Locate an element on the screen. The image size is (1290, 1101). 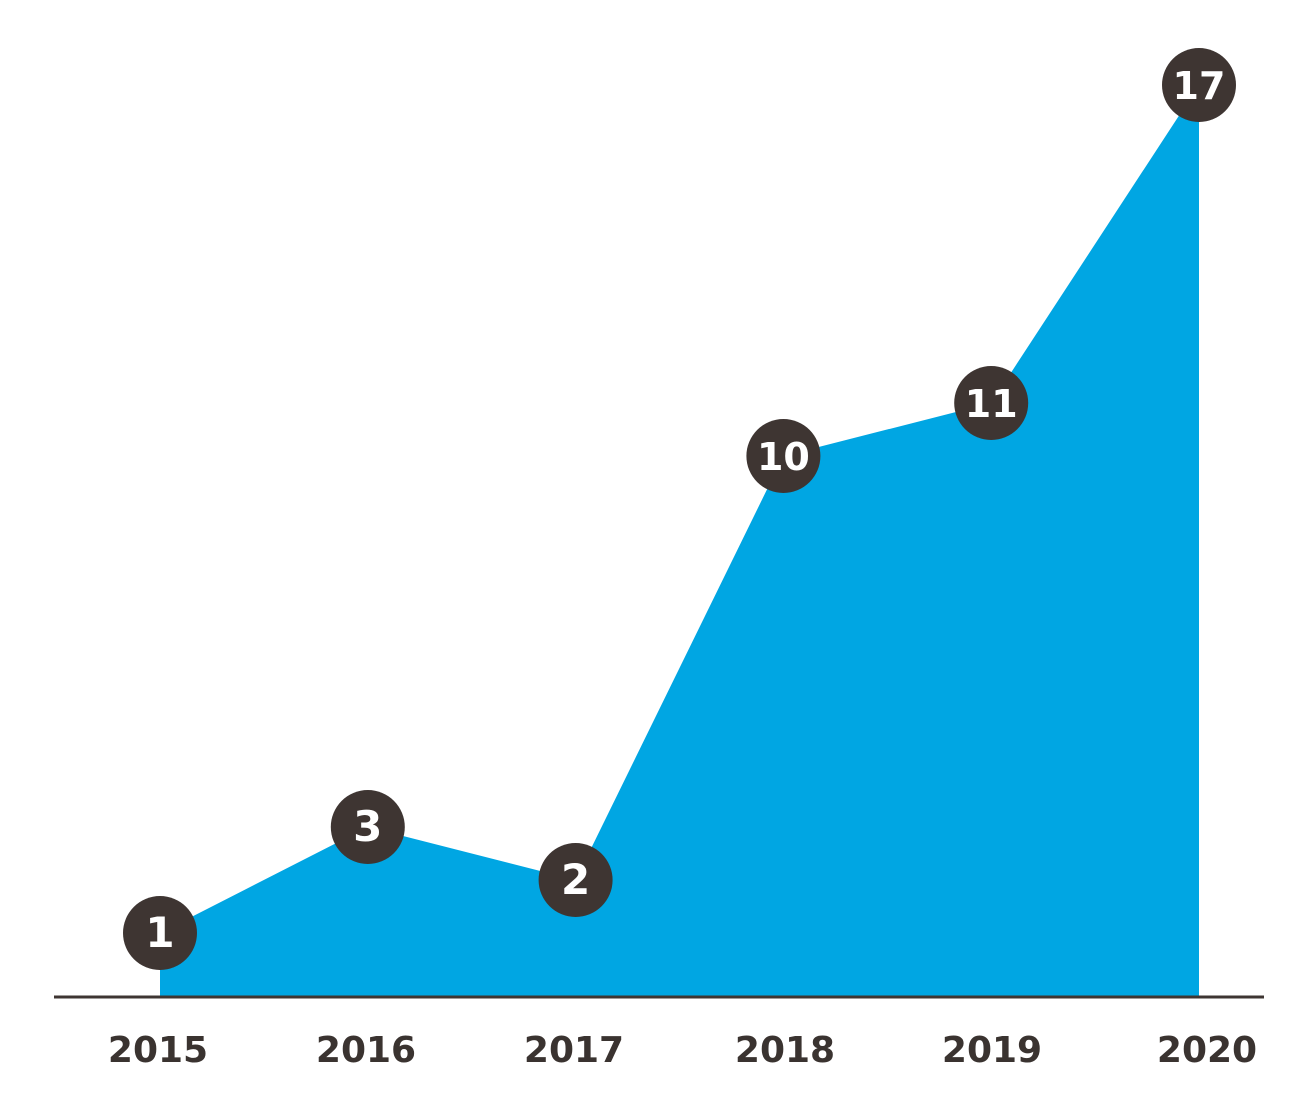
data-point: 3 is located at coordinates (367, 827).